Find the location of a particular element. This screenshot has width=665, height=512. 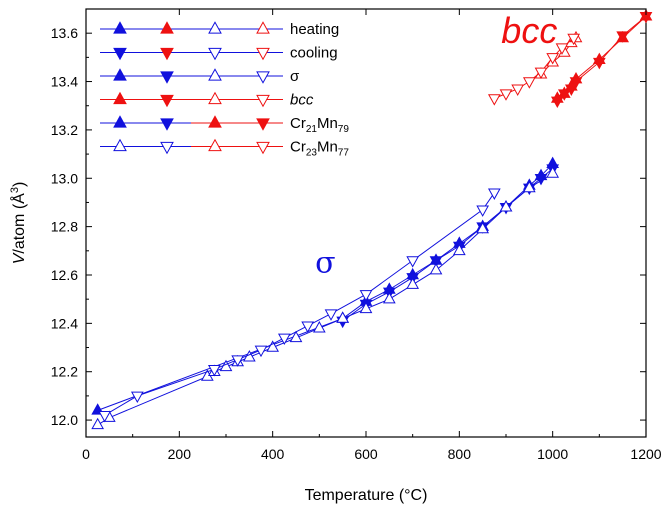

y-tick-label: 13.4 is located at coordinates (64, 82).